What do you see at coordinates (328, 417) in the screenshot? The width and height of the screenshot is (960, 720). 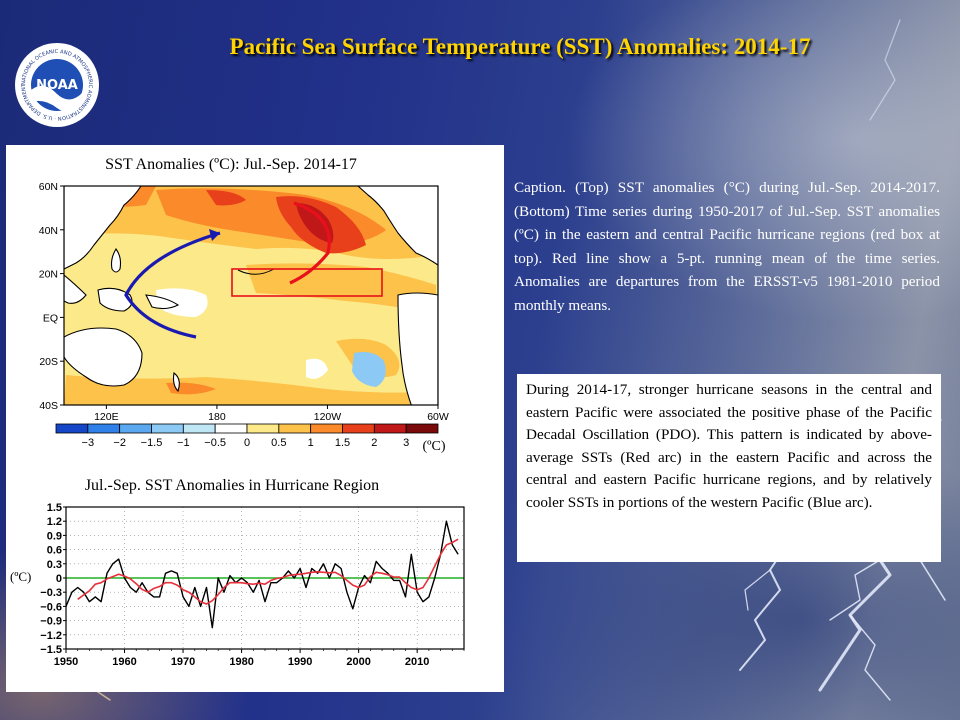 I see `map-lon-label: 120W` at bounding box center [328, 417].